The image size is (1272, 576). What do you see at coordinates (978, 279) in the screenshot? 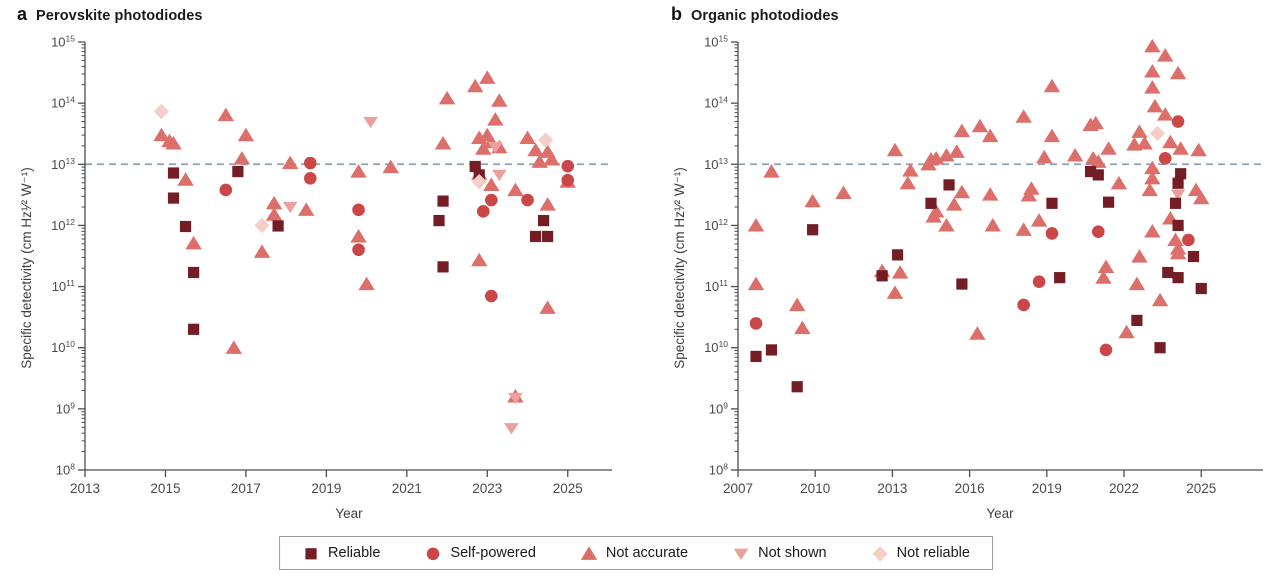
I see `series-reliable` at bounding box center [978, 279].